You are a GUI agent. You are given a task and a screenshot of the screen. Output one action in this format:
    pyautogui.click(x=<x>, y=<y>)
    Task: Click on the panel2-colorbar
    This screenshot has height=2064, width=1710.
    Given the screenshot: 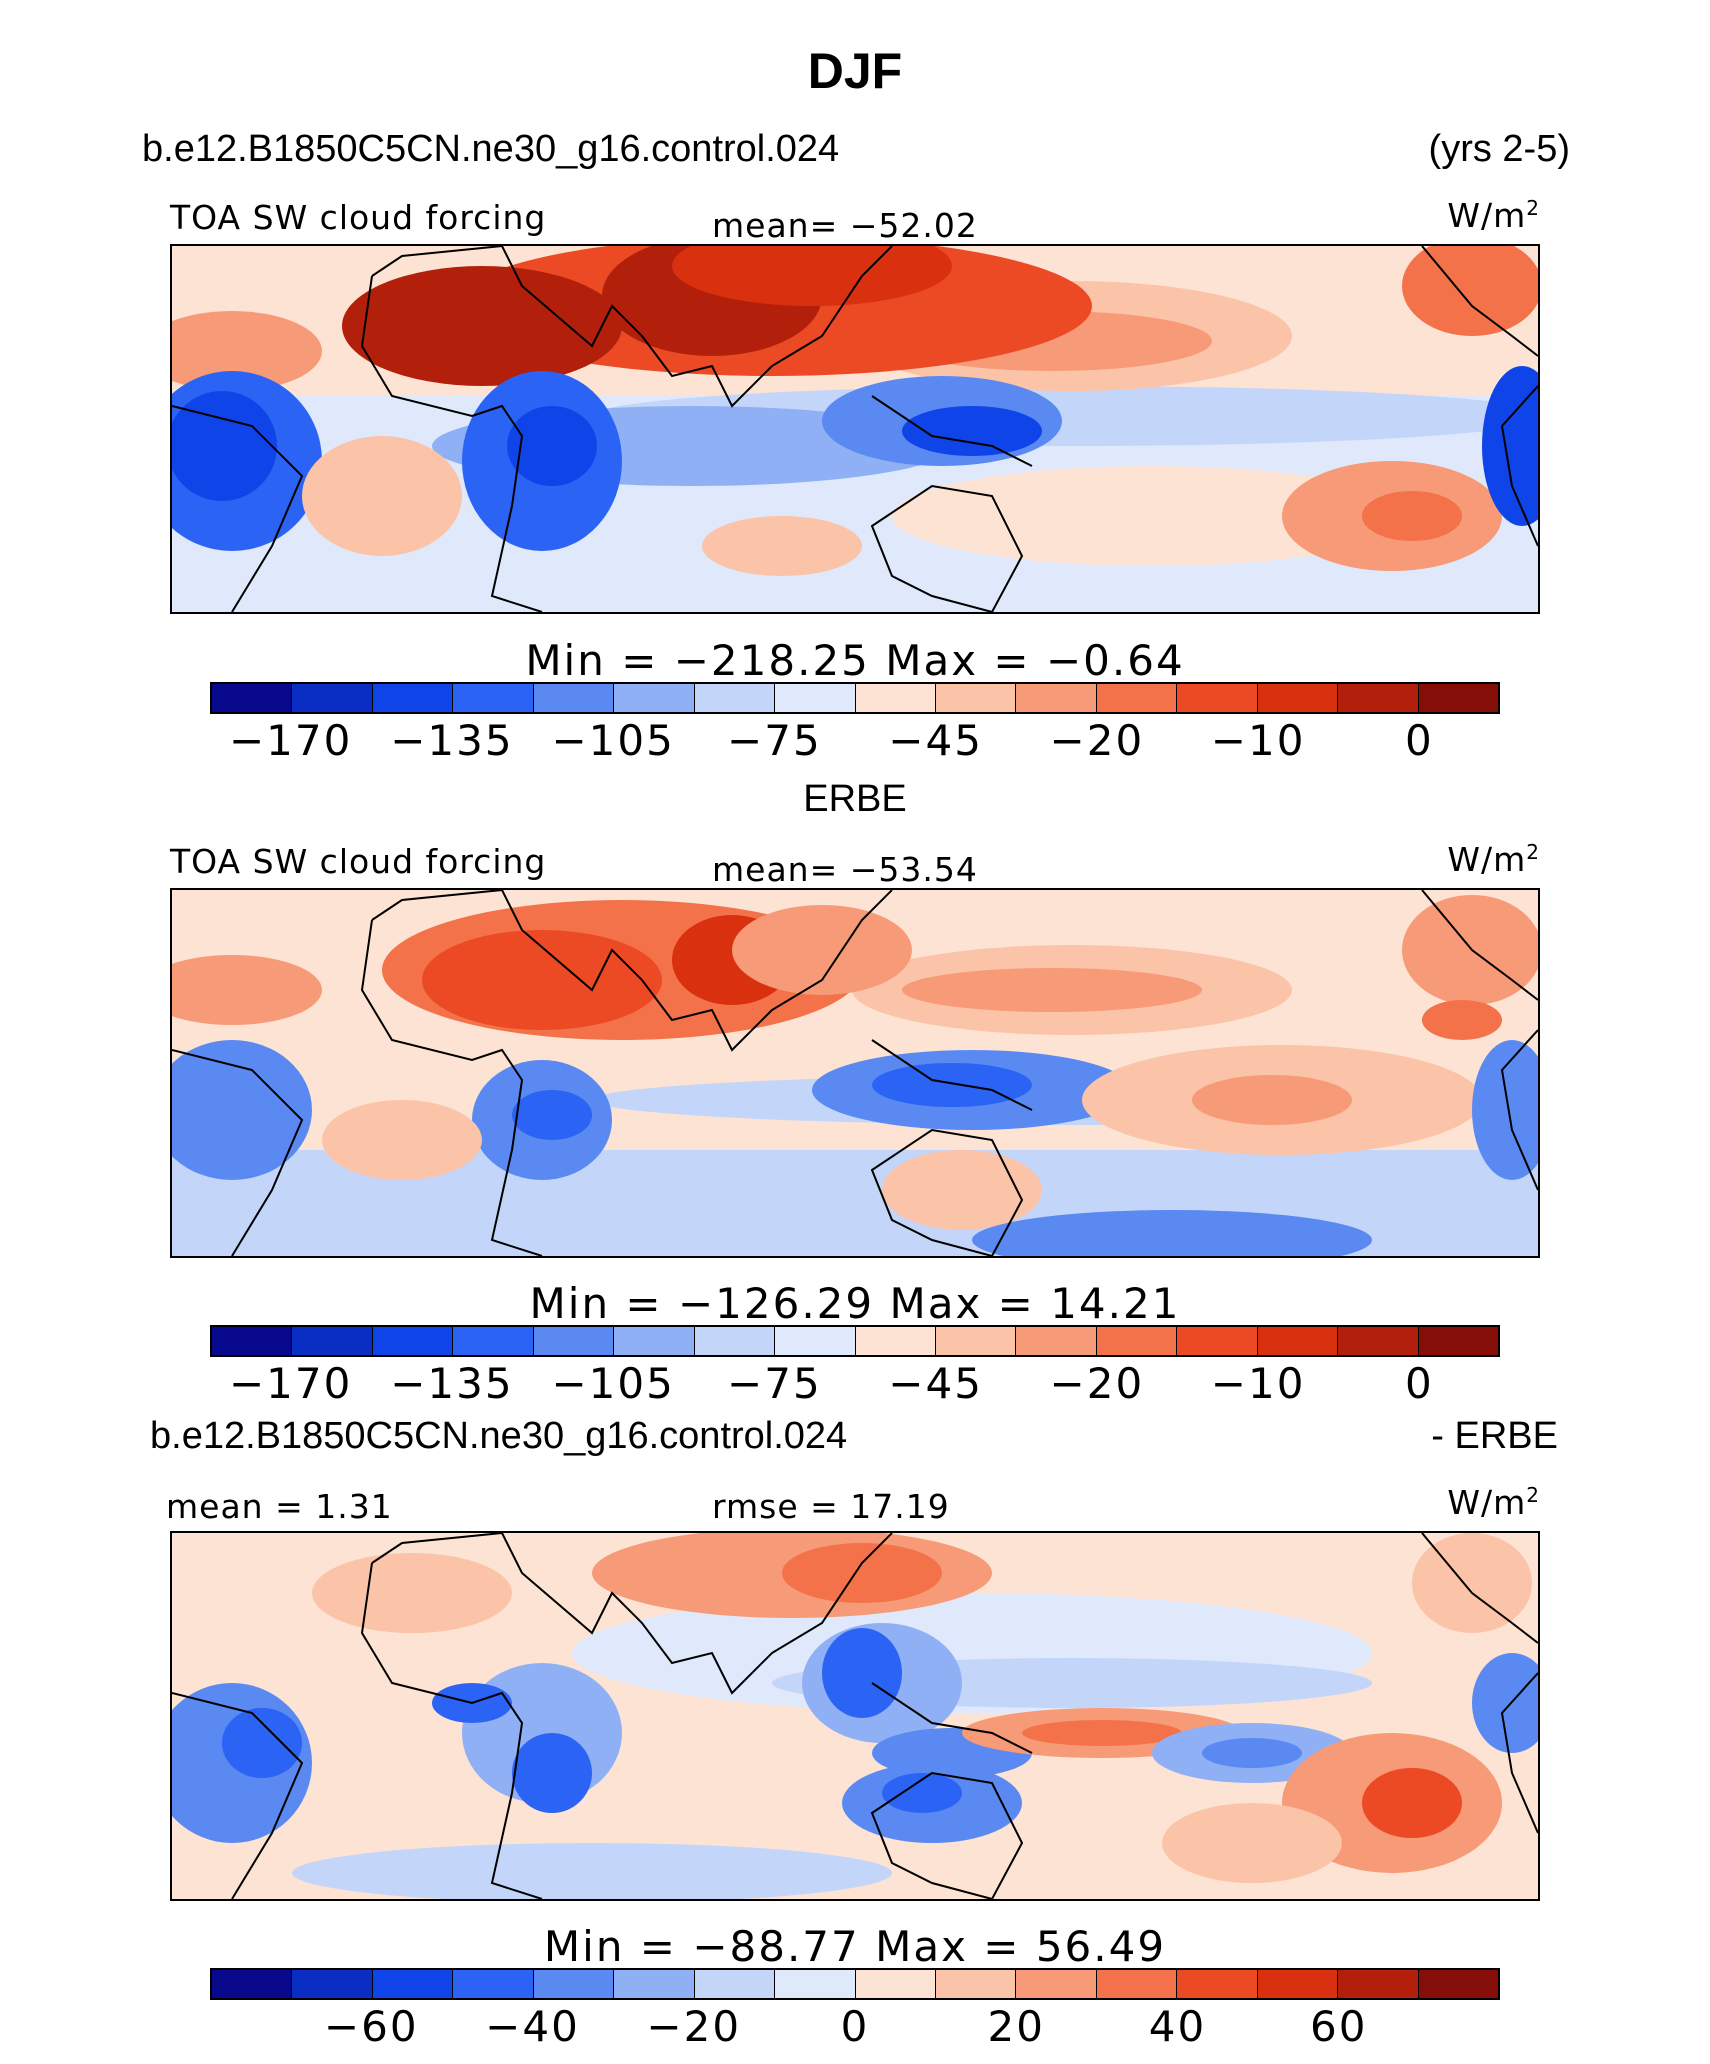 What is the action you would take?
    pyautogui.click(x=855, y=1341)
    